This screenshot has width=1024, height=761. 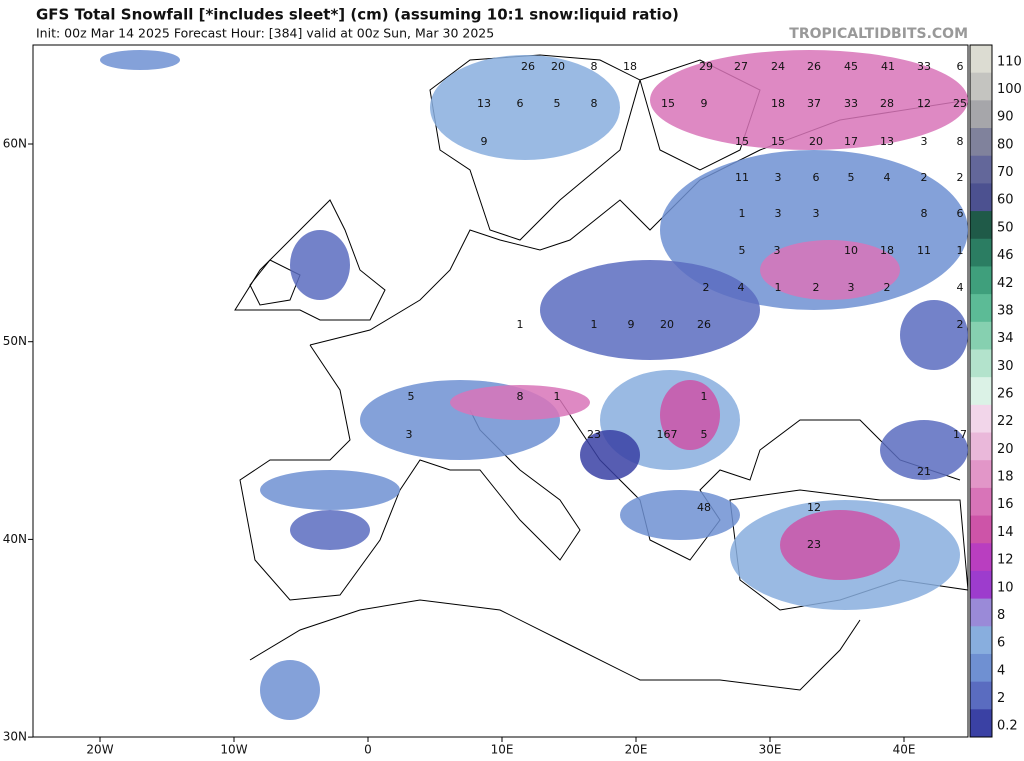 I want to click on map-value-label: 12, so click(x=924, y=103).